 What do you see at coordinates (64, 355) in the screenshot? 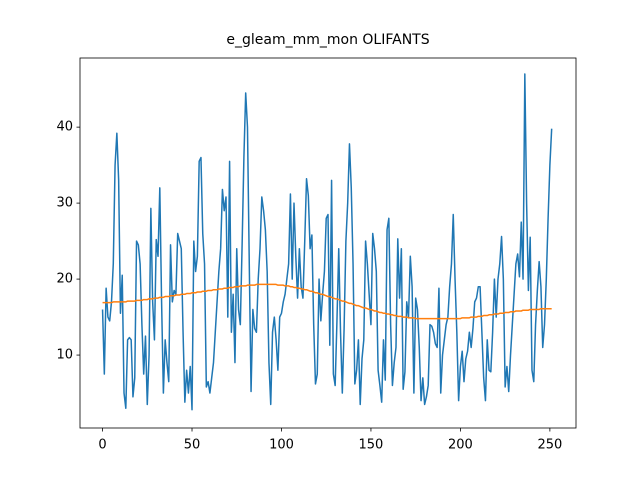
I see `y-tick-label: 10` at bounding box center [64, 355].